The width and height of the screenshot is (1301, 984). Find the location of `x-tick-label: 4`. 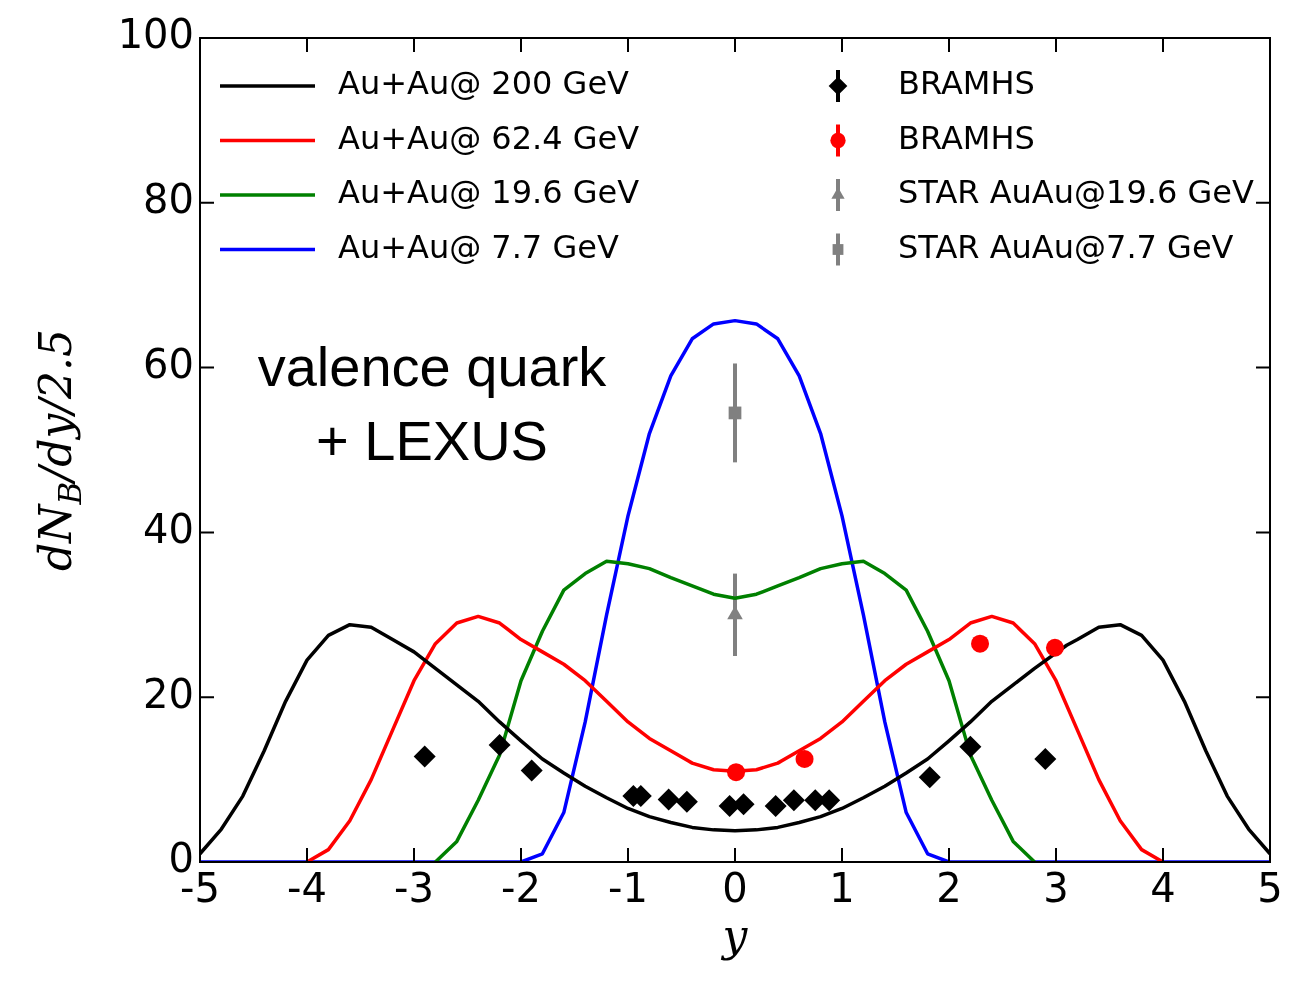

x-tick-label: 4 is located at coordinates (1163, 888).